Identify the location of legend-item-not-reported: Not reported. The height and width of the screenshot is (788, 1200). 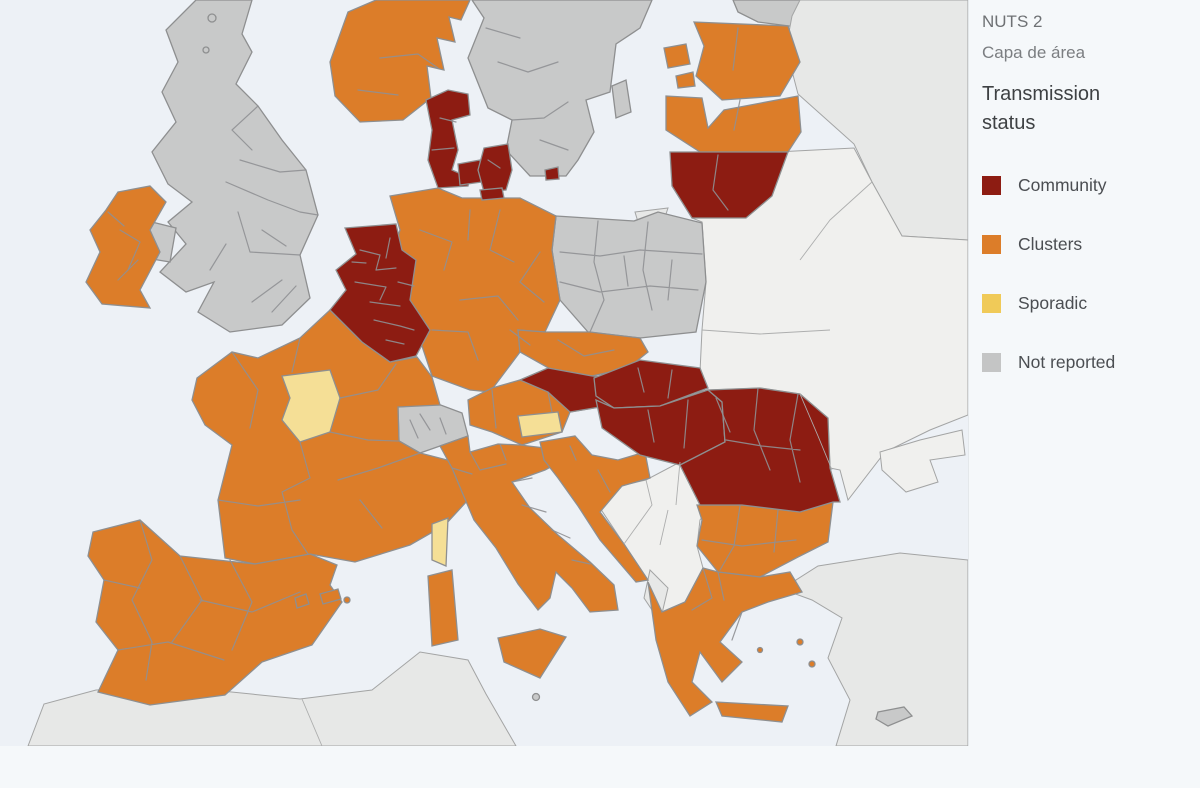
(1084, 362).